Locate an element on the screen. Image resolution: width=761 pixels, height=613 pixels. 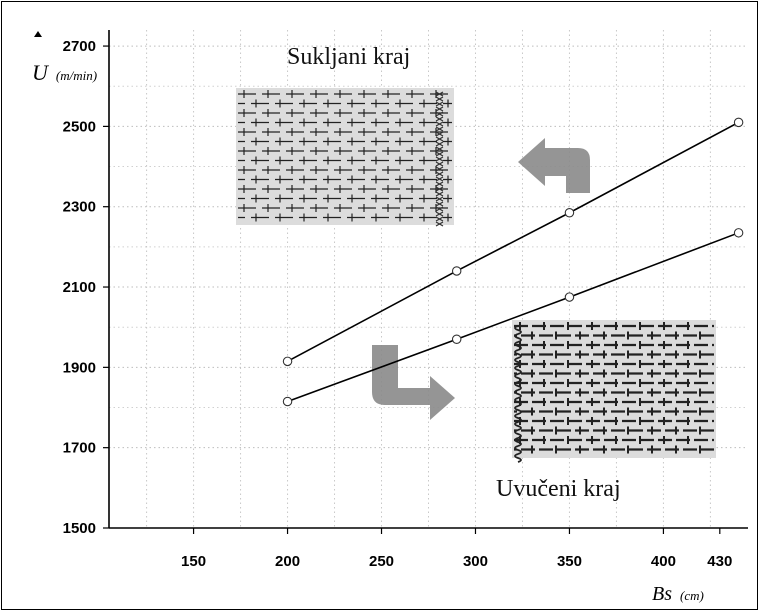
y-tick-label: 1500 is located at coordinates (79, 528).